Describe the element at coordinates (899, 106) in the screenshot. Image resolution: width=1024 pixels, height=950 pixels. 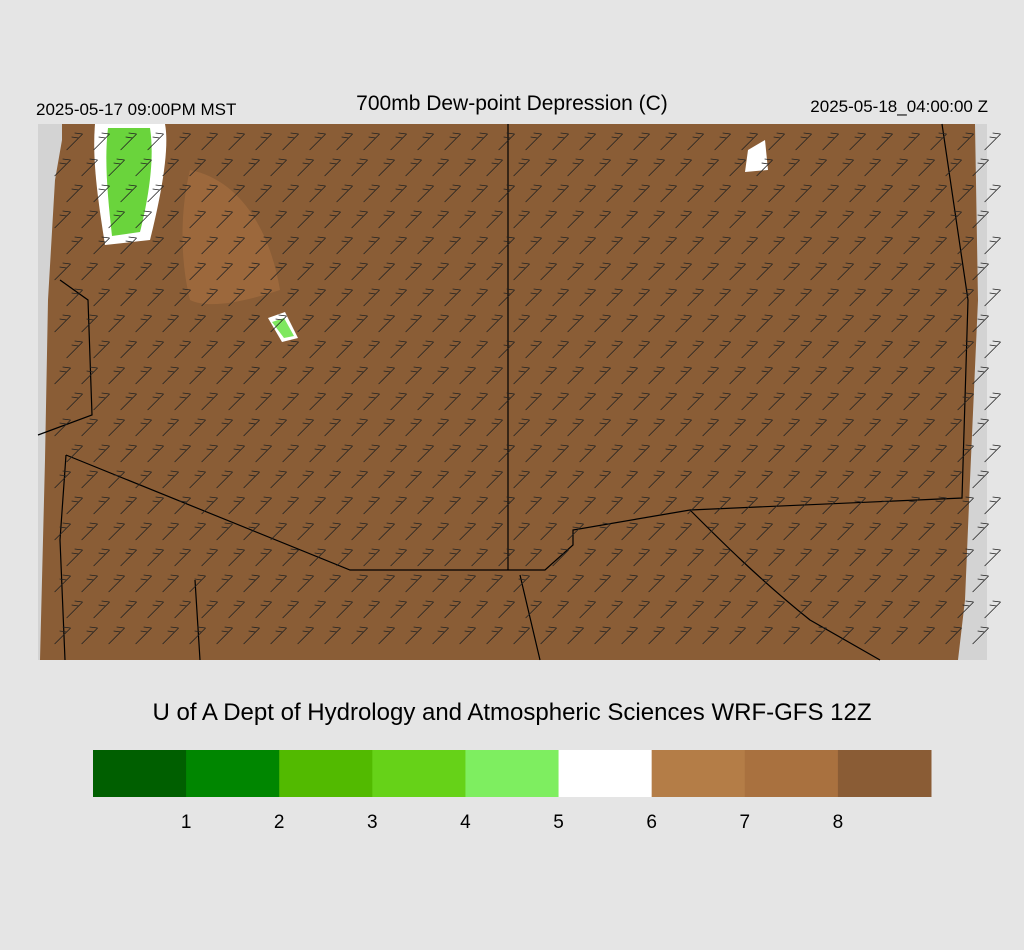
I see `valid-time-utc: 2025-05-18_04:00:00 Z` at that location.